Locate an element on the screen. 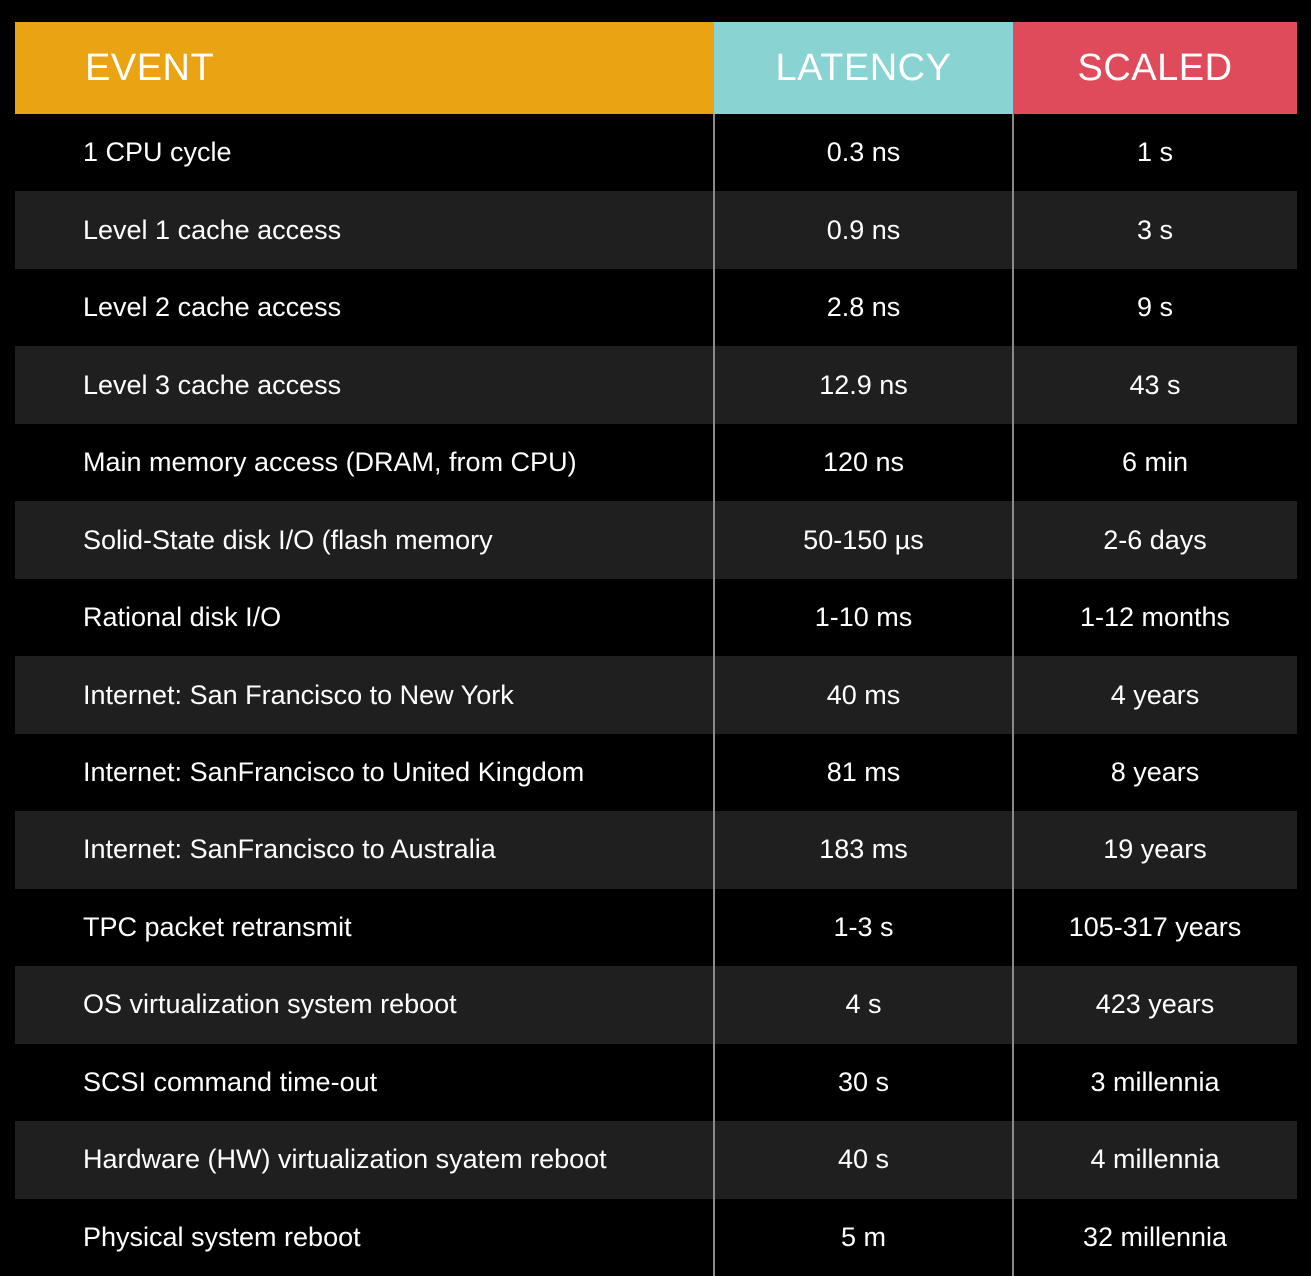 The image size is (1311, 1276). event-cell: TPC packet retransmit is located at coordinates (217, 926).